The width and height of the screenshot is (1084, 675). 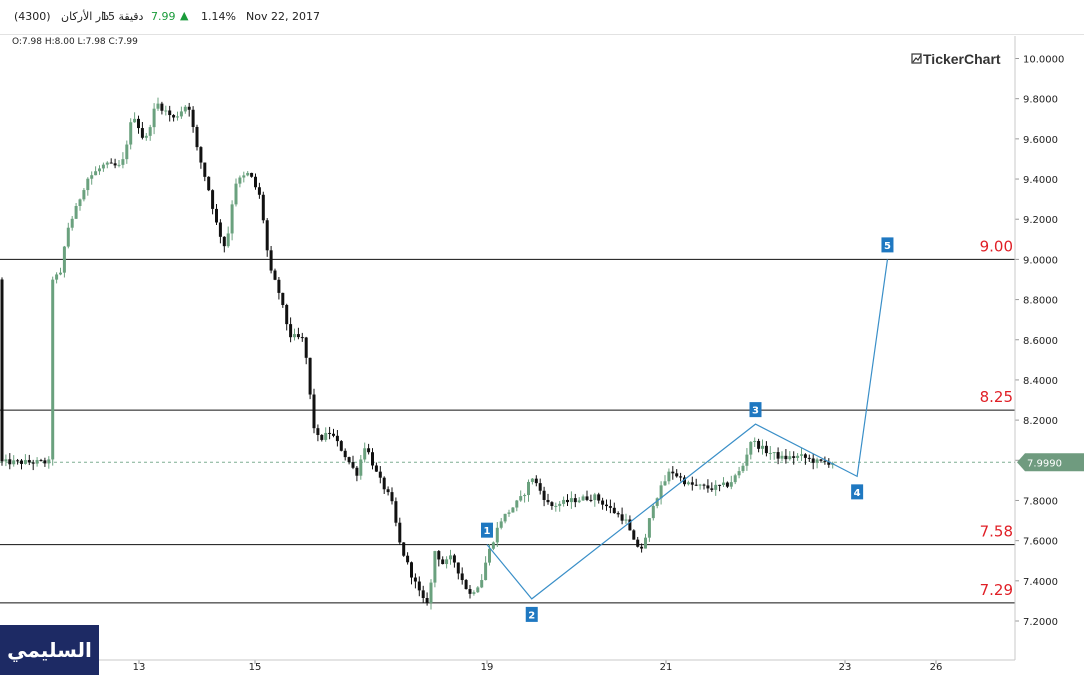 What do you see at coordinates (75, 42) in the screenshot?
I see `ohlc-readout: O:7.98 H:8.00 L:7.98 C:7.99` at bounding box center [75, 42].